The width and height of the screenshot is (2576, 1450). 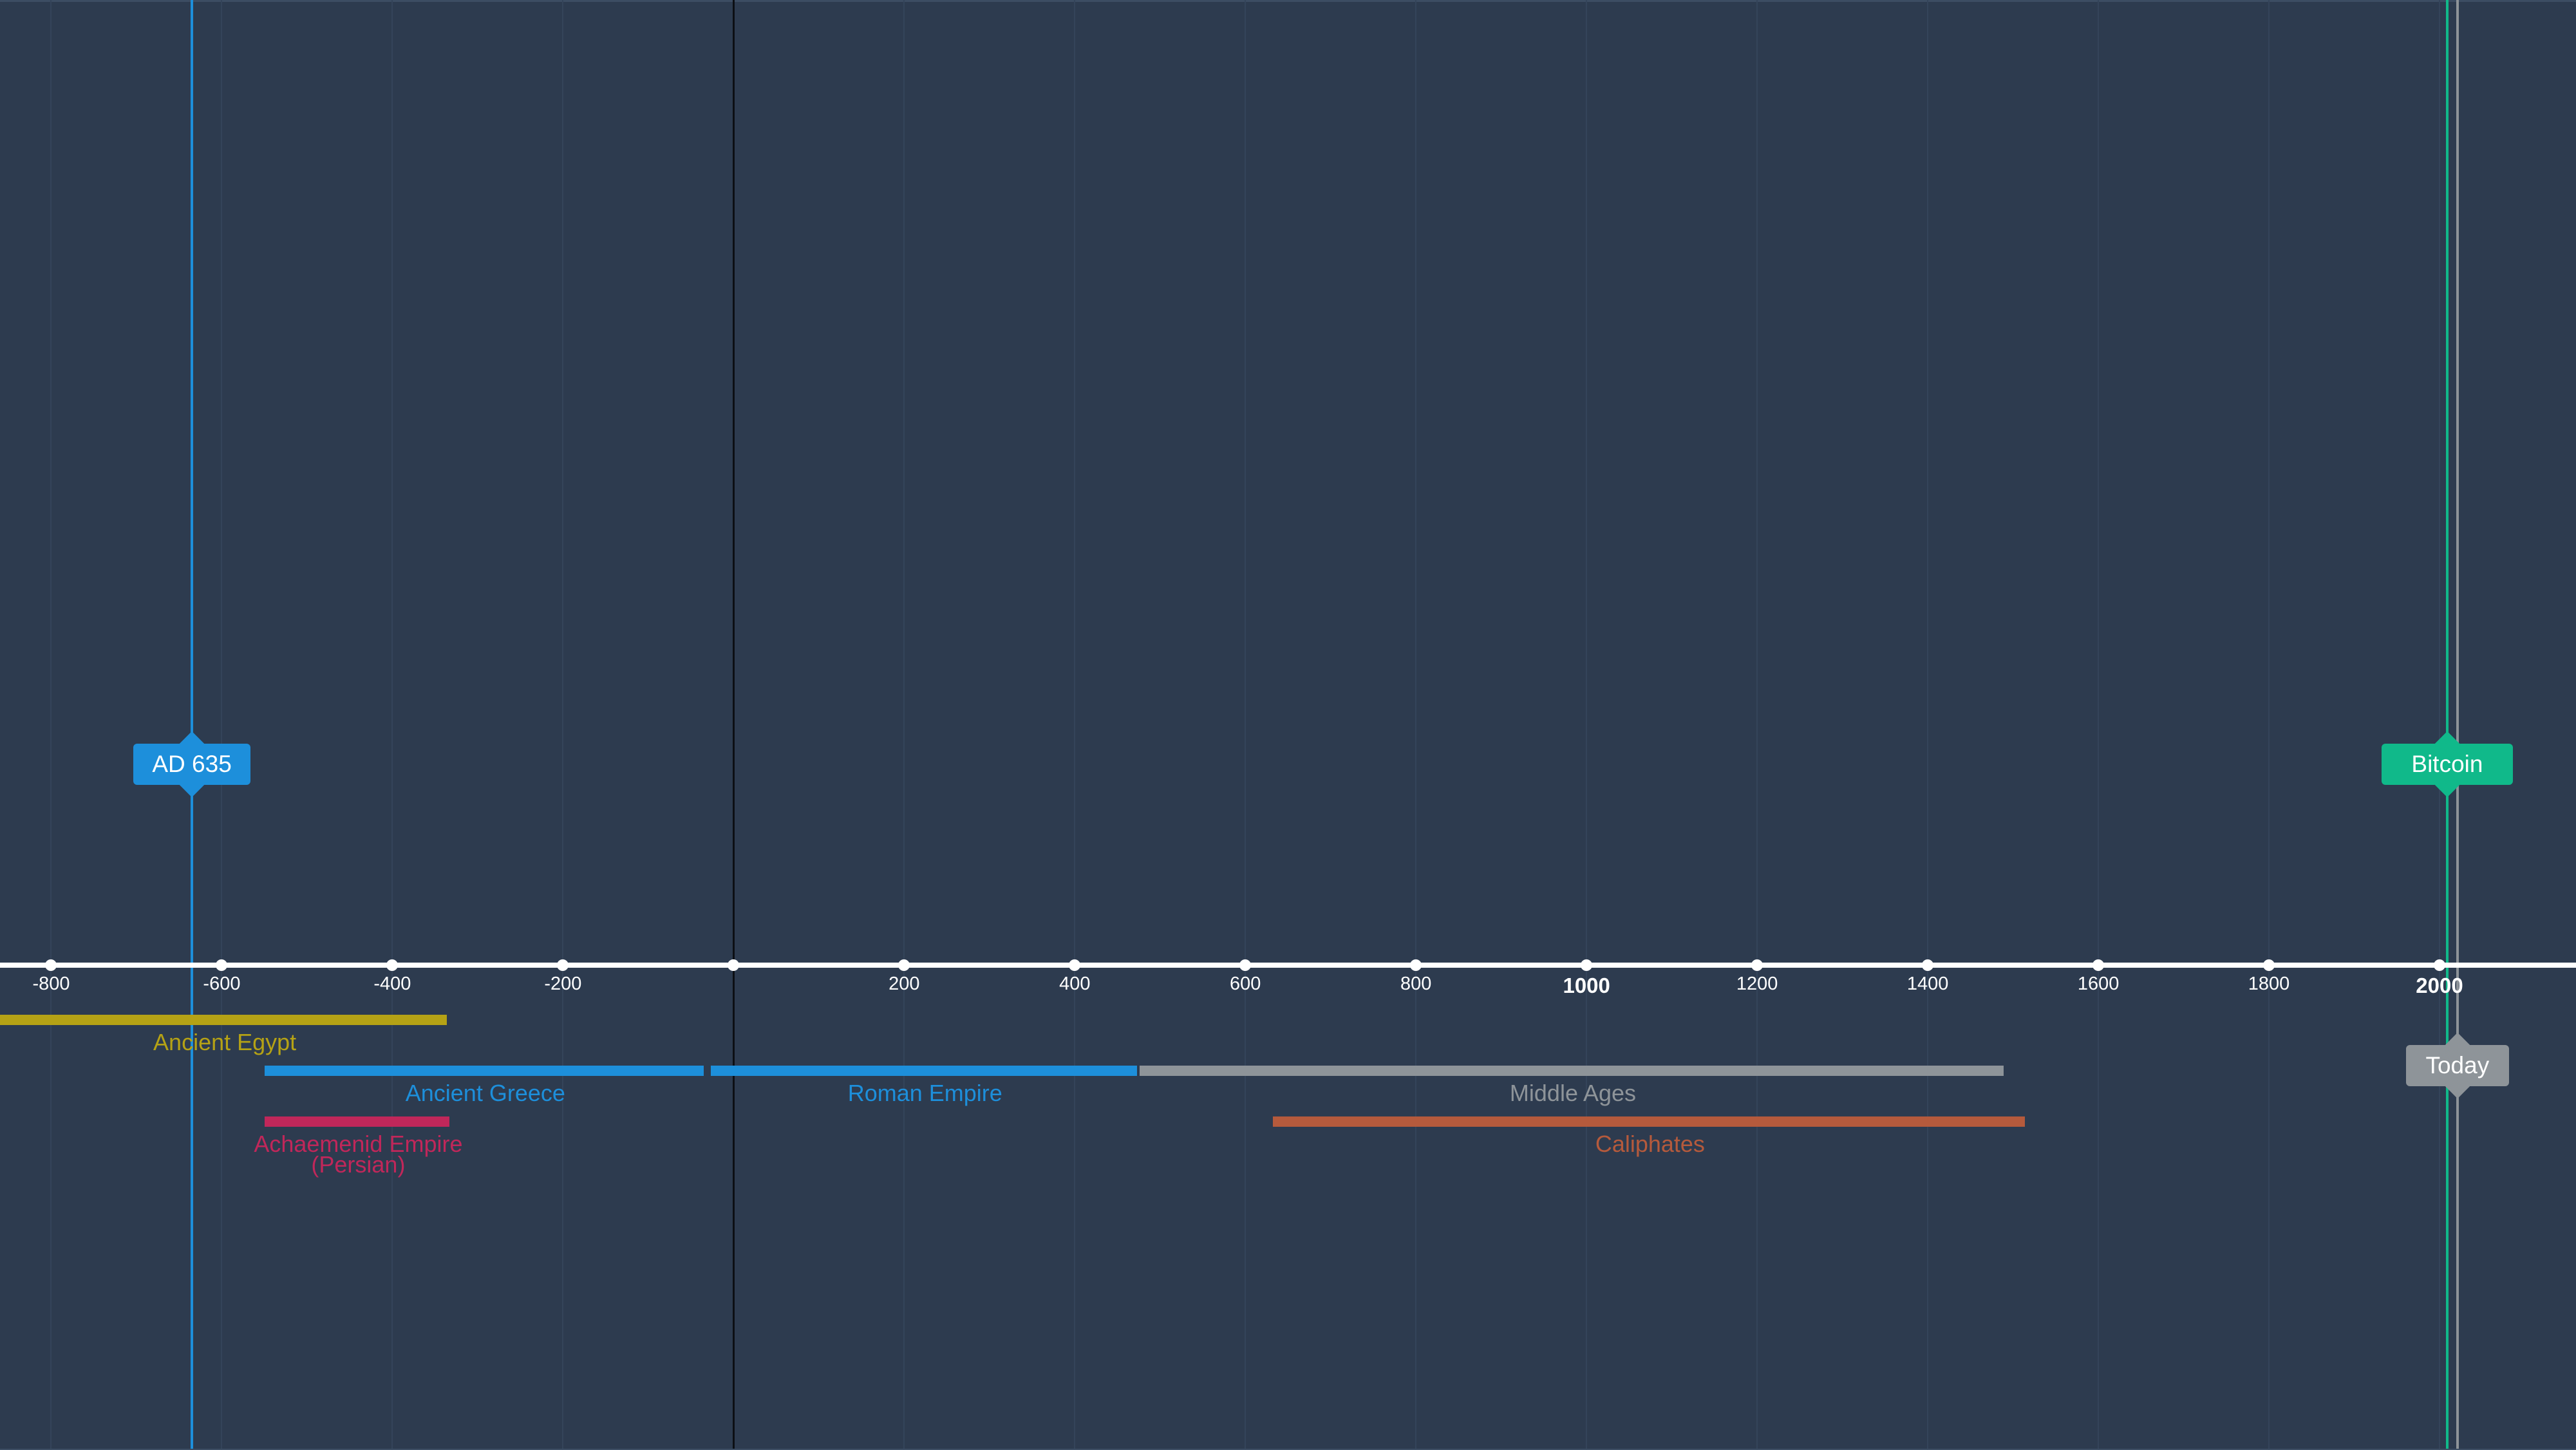 What do you see at coordinates (924, 1093) in the screenshot?
I see `era-label: Roman Empire` at bounding box center [924, 1093].